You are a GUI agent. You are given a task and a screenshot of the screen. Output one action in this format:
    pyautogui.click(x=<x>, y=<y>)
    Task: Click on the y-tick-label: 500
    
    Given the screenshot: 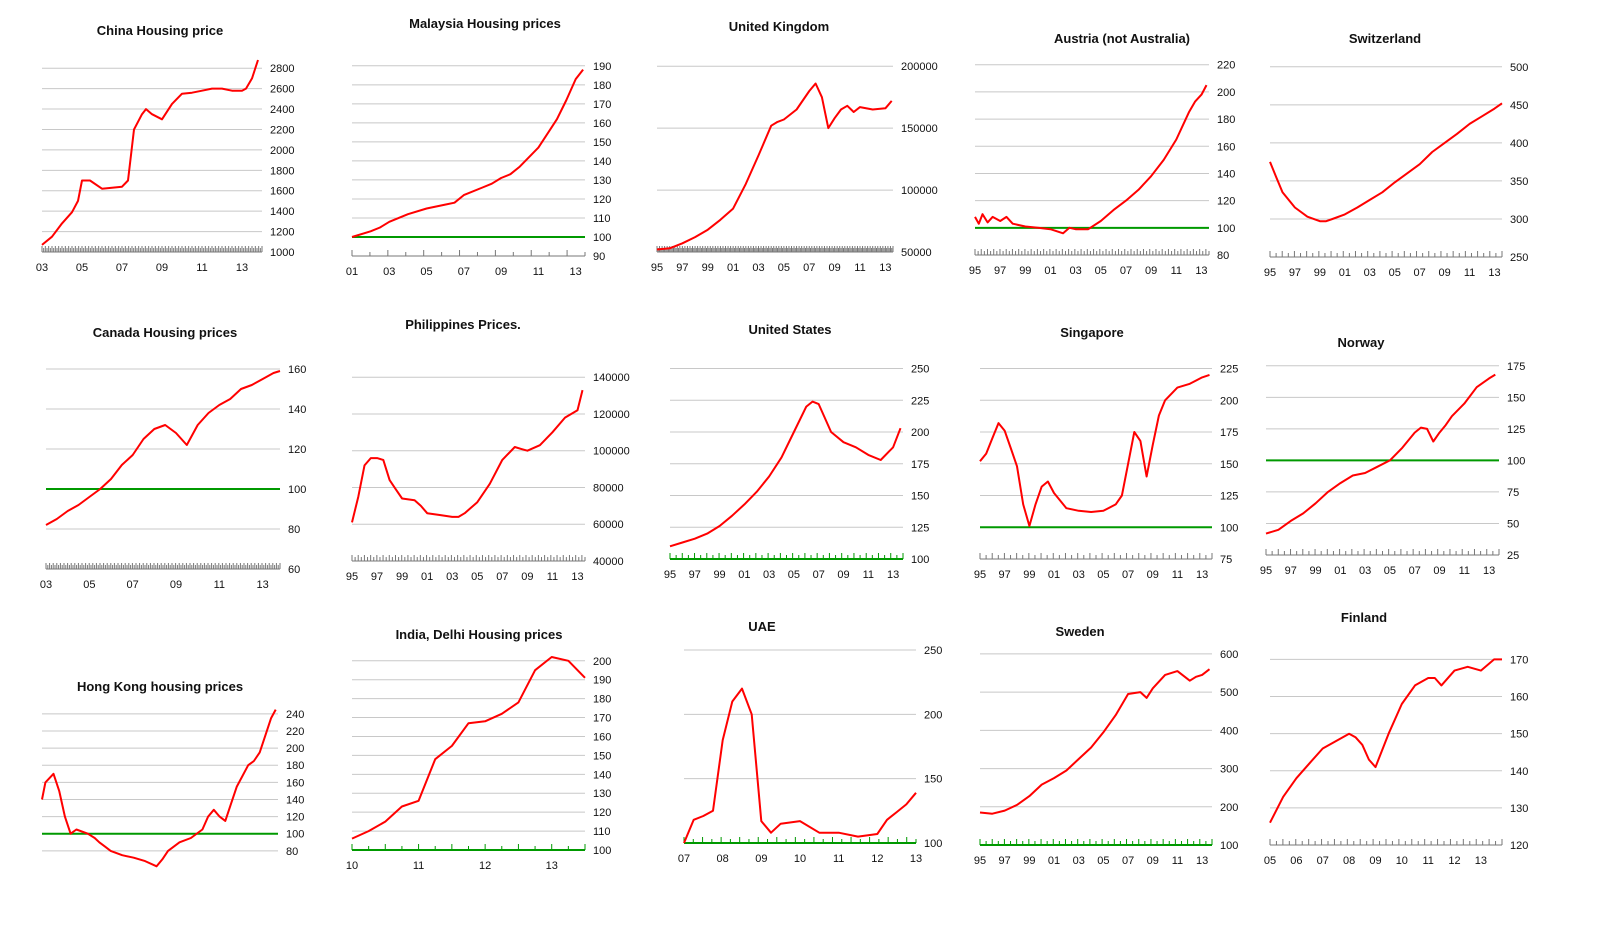 What is the action you would take?
    pyautogui.click(x=1229, y=693)
    